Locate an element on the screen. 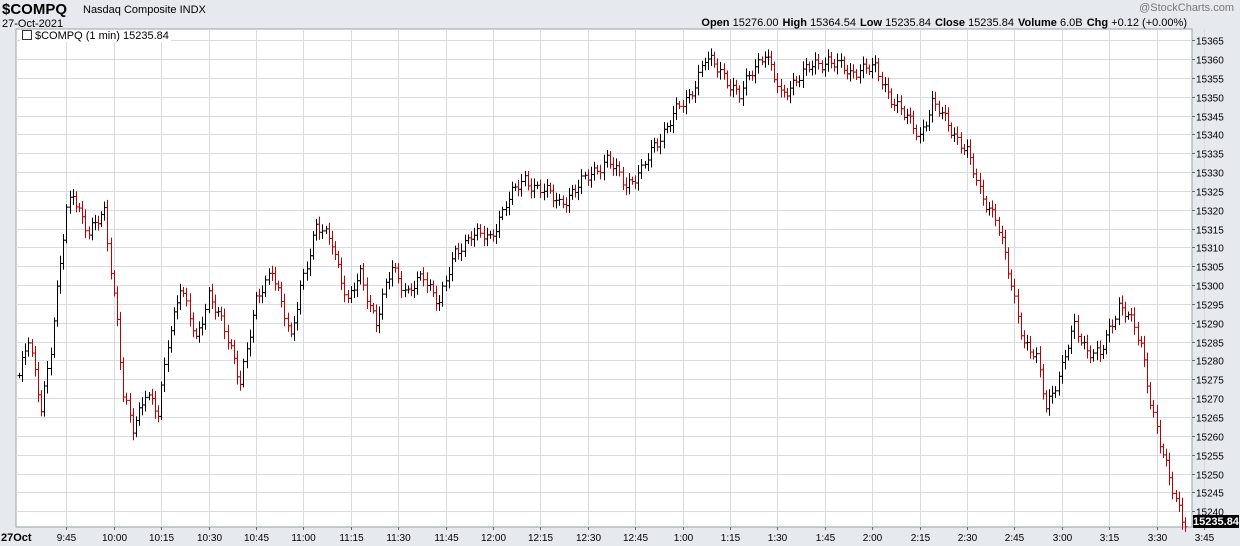 The width and height of the screenshot is (1240, 546). x-tick-label: 11:45 is located at coordinates (446, 538).